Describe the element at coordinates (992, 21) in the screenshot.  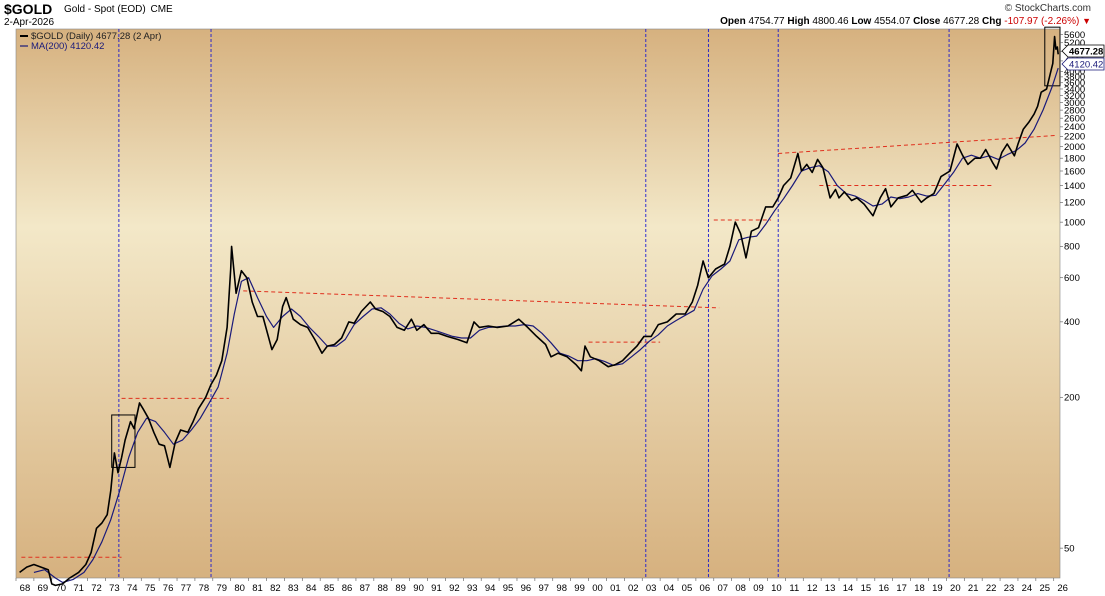
I see `chg-label: Chg` at that location.